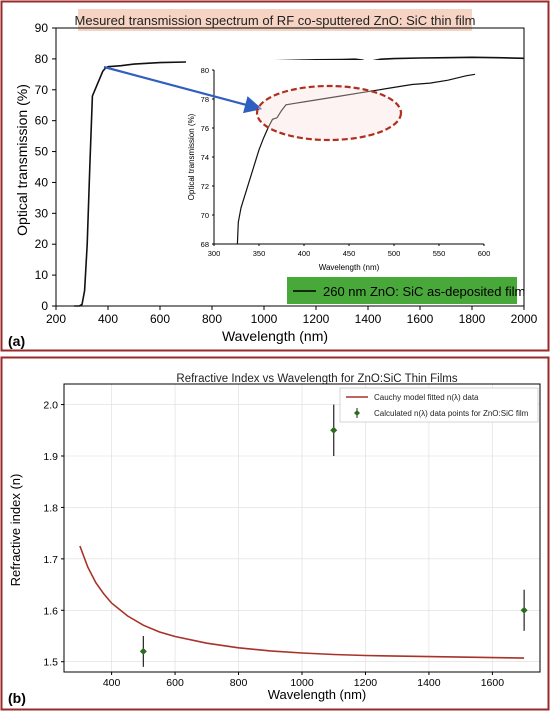 The height and width of the screenshot is (712, 550). Describe the element at coordinates (205, 157) in the screenshot. I see `inset-y-tick-label: 74` at that location.